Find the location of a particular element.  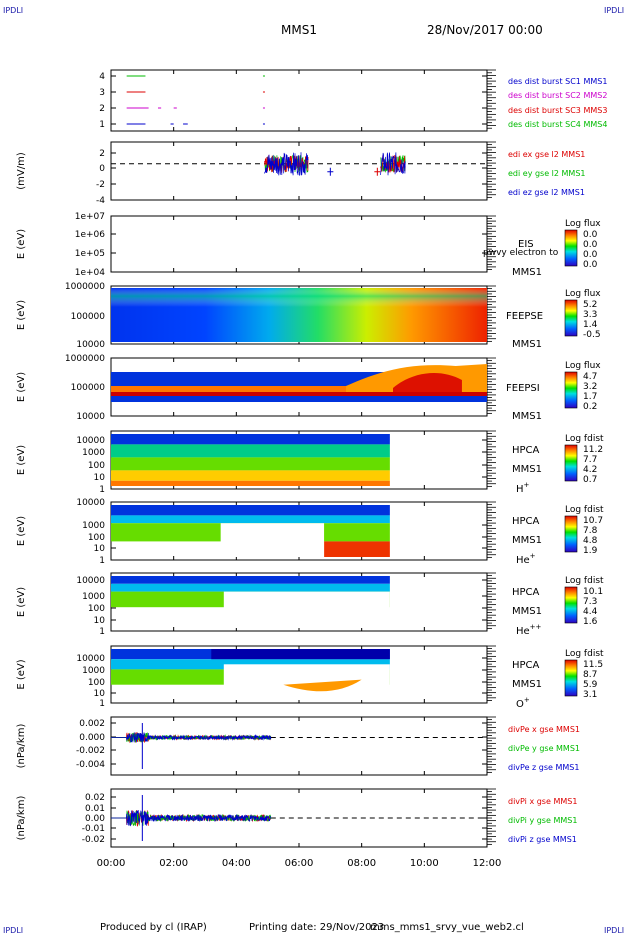

y-tick-label: 0.02 is located at coordinates (95, 798).